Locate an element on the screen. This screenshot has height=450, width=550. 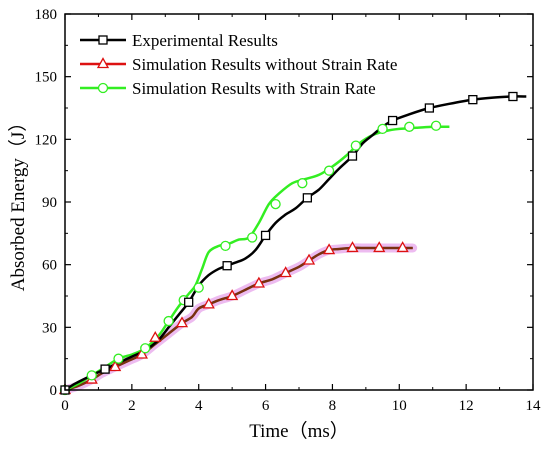
x-tick-label: 14 is located at coordinates (534, 406).